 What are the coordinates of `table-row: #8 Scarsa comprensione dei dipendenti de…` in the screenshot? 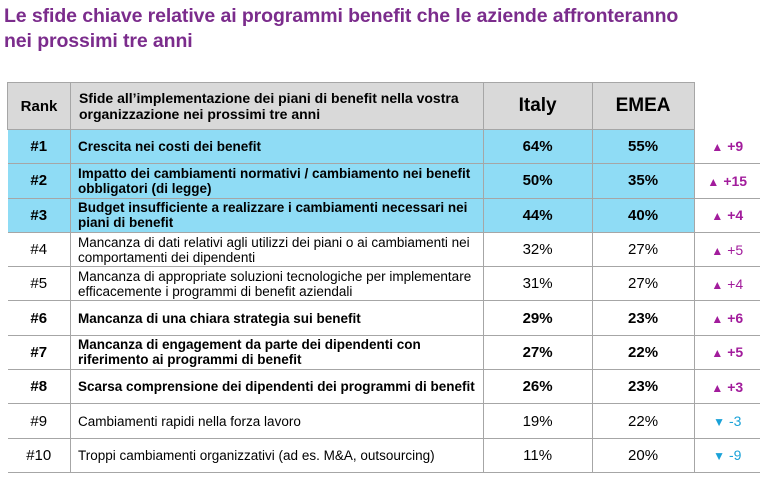 It's located at (383, 387).